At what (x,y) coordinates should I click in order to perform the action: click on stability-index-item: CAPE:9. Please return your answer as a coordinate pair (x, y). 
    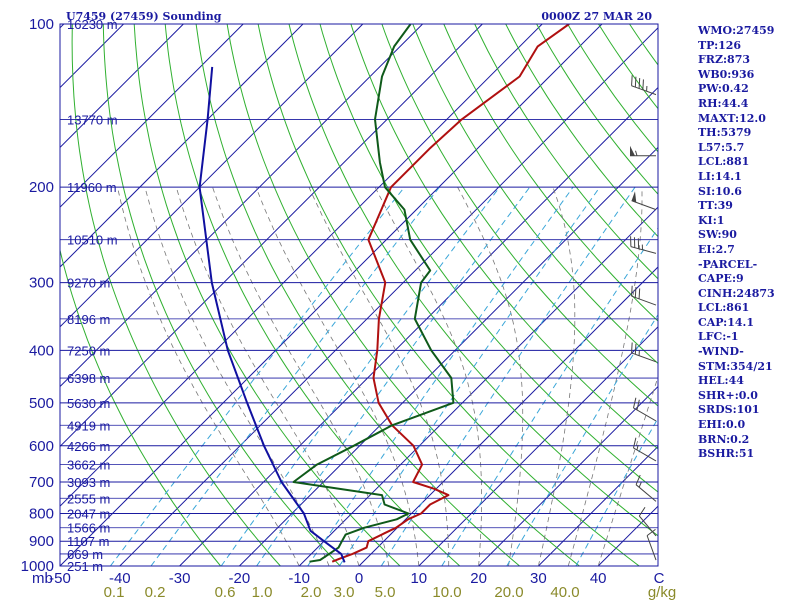
    Looking at the image, I should click on (721, 279).